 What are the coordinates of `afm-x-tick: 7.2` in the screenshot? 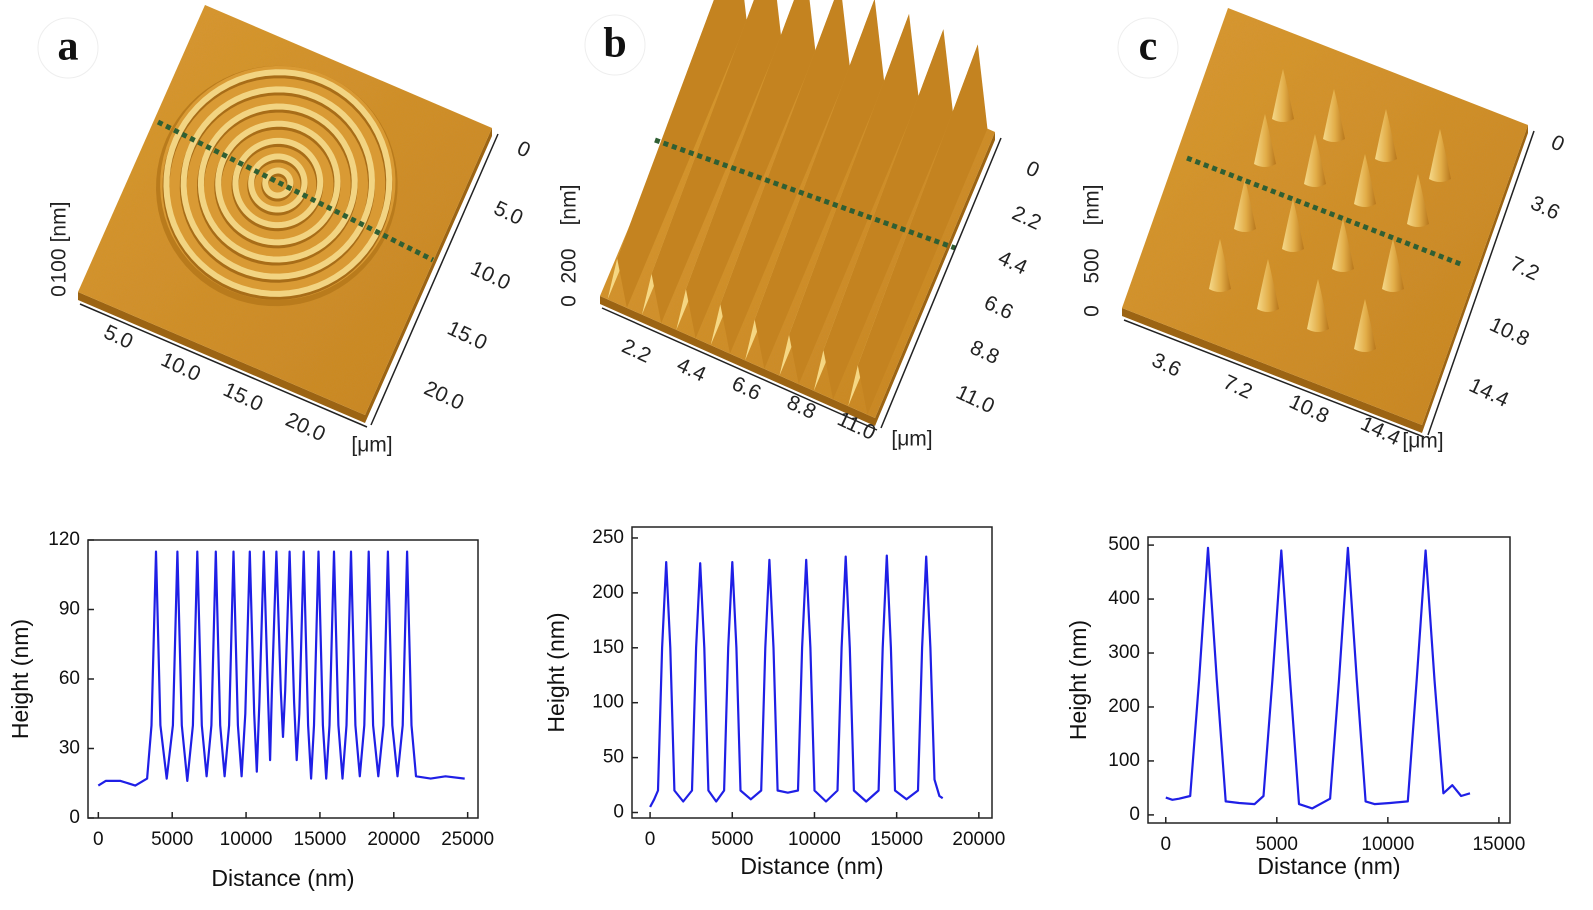 It's located at (1238, 387).